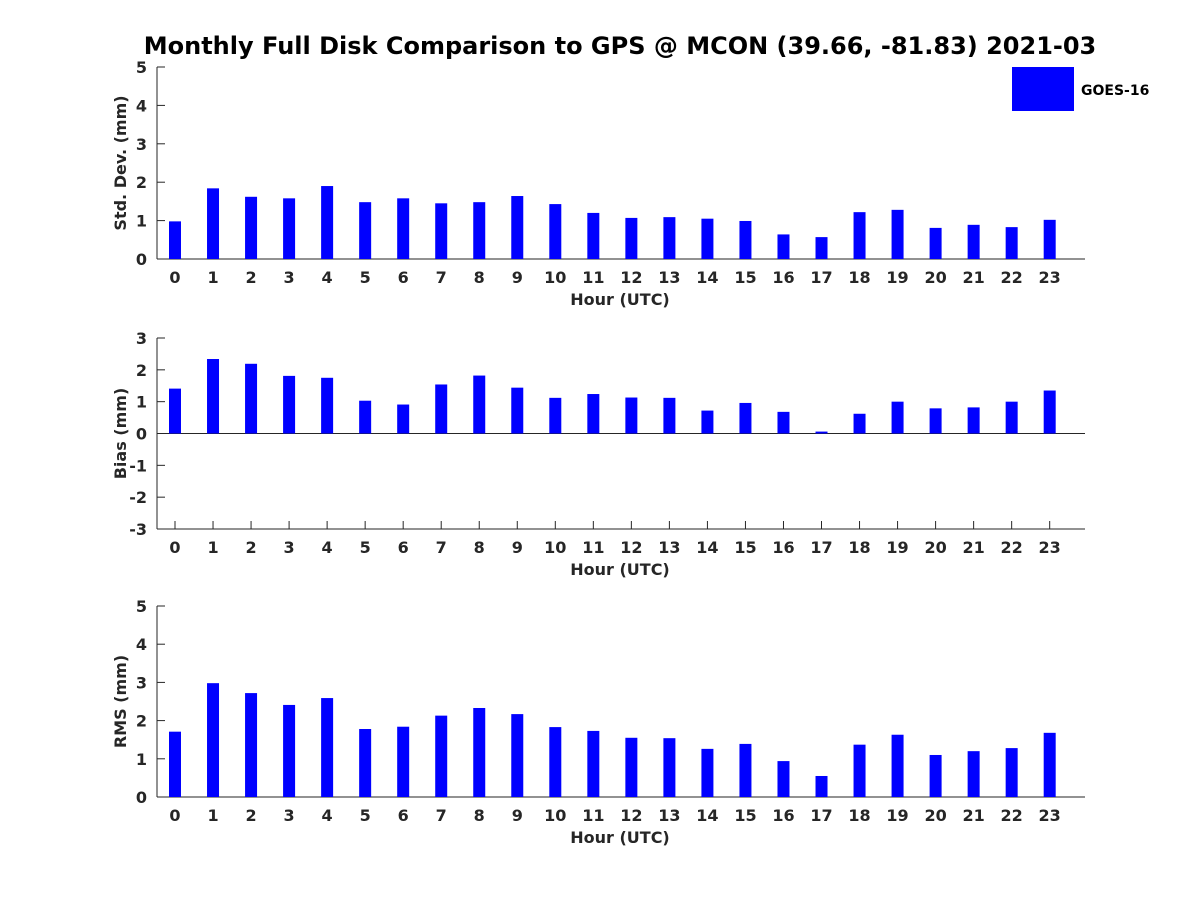 Image resolution: width=1200 pixels, height=900 pixels. What do you see at coordinates (120, 701) in the screenshot?
I see `y-axis-label: RMS (mm)` at bounding box center [120, 701].